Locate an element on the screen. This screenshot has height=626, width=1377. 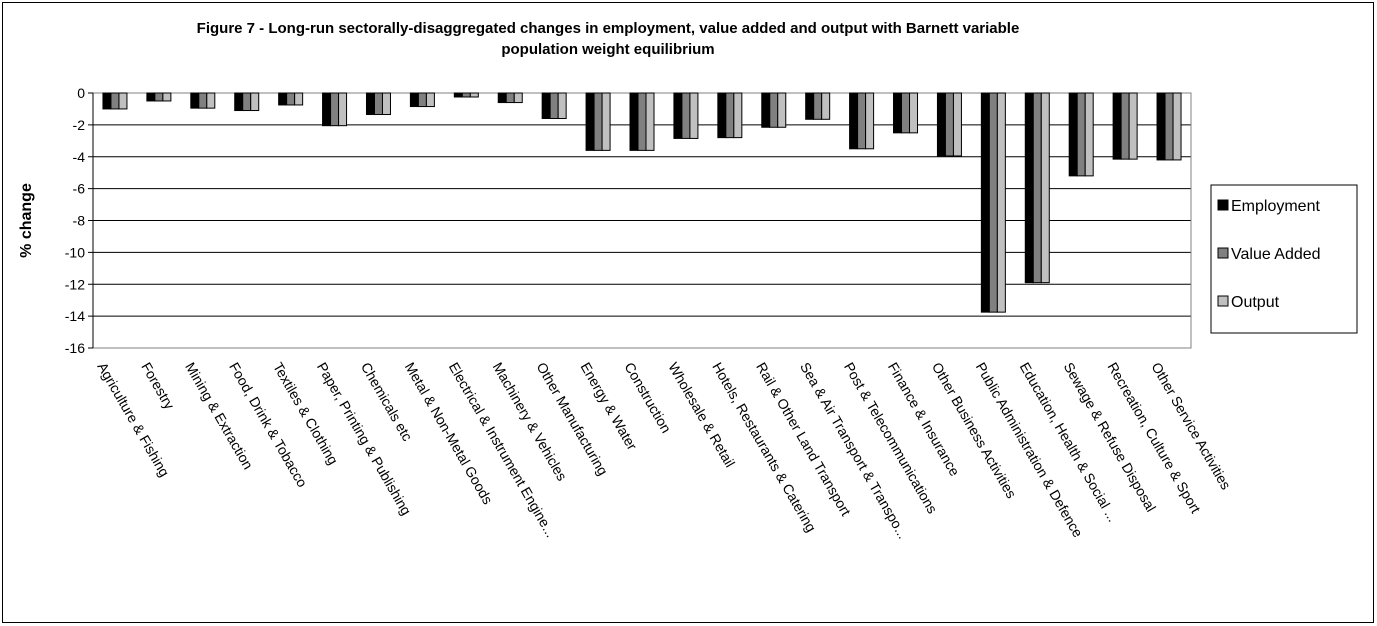
x-tick-label: Food, Drink & Tobacco is located at coordinates (268, 425).